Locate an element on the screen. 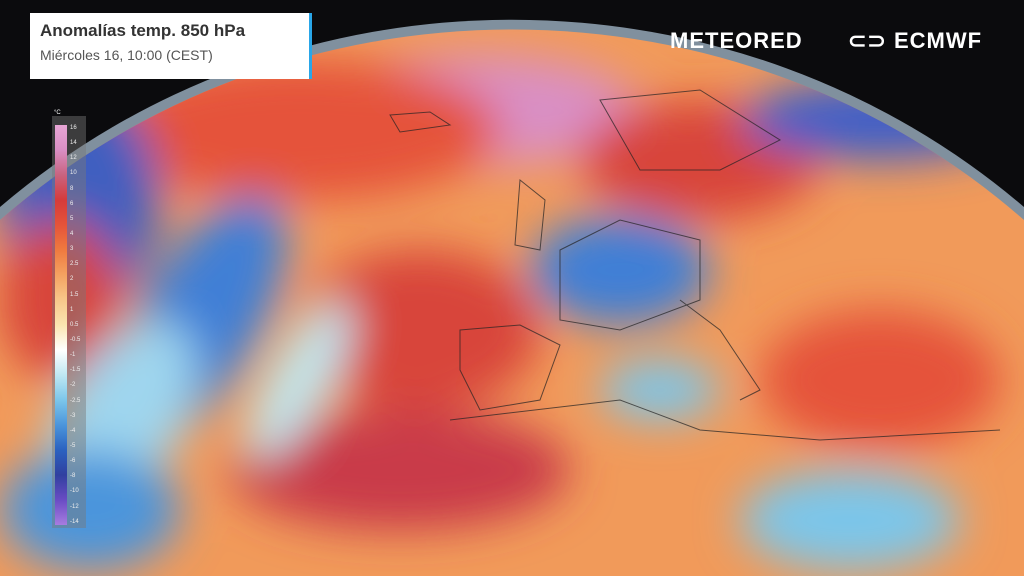  legend-label: 14 is located at coordinates (73, 143).